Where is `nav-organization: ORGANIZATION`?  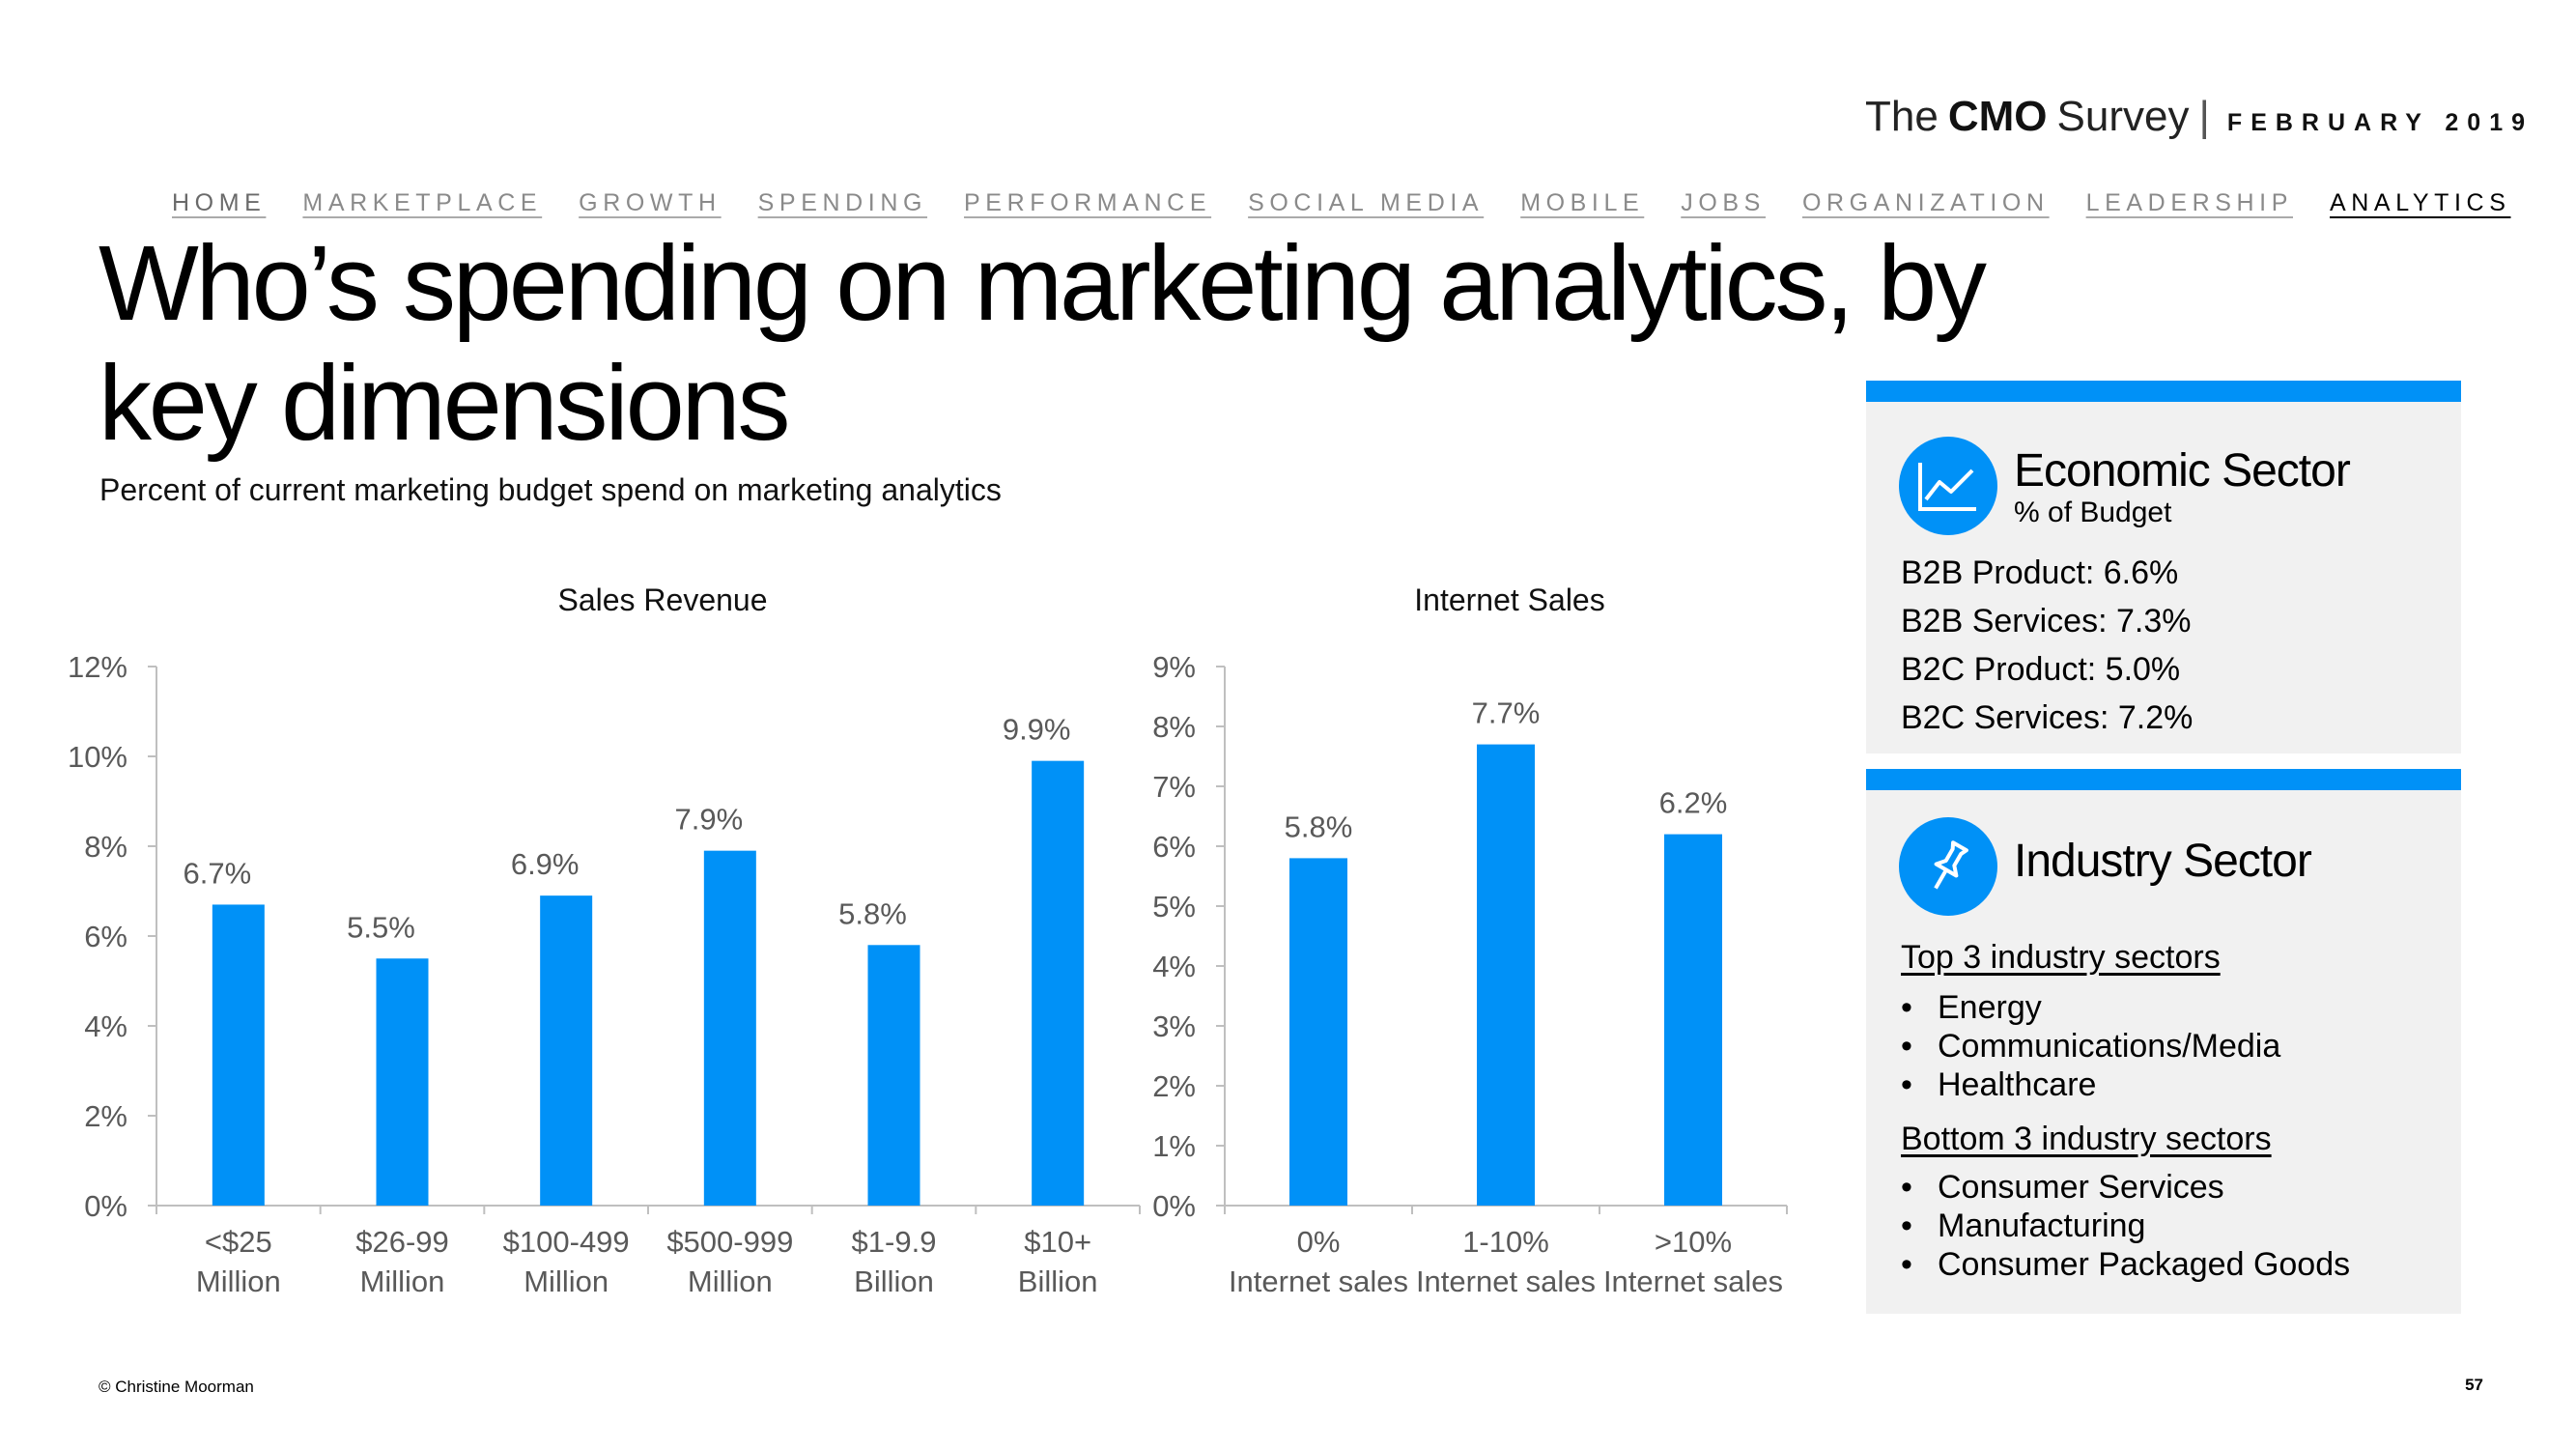
nav-organization: ORGANIZATION is located at coordinates (1925, 202).